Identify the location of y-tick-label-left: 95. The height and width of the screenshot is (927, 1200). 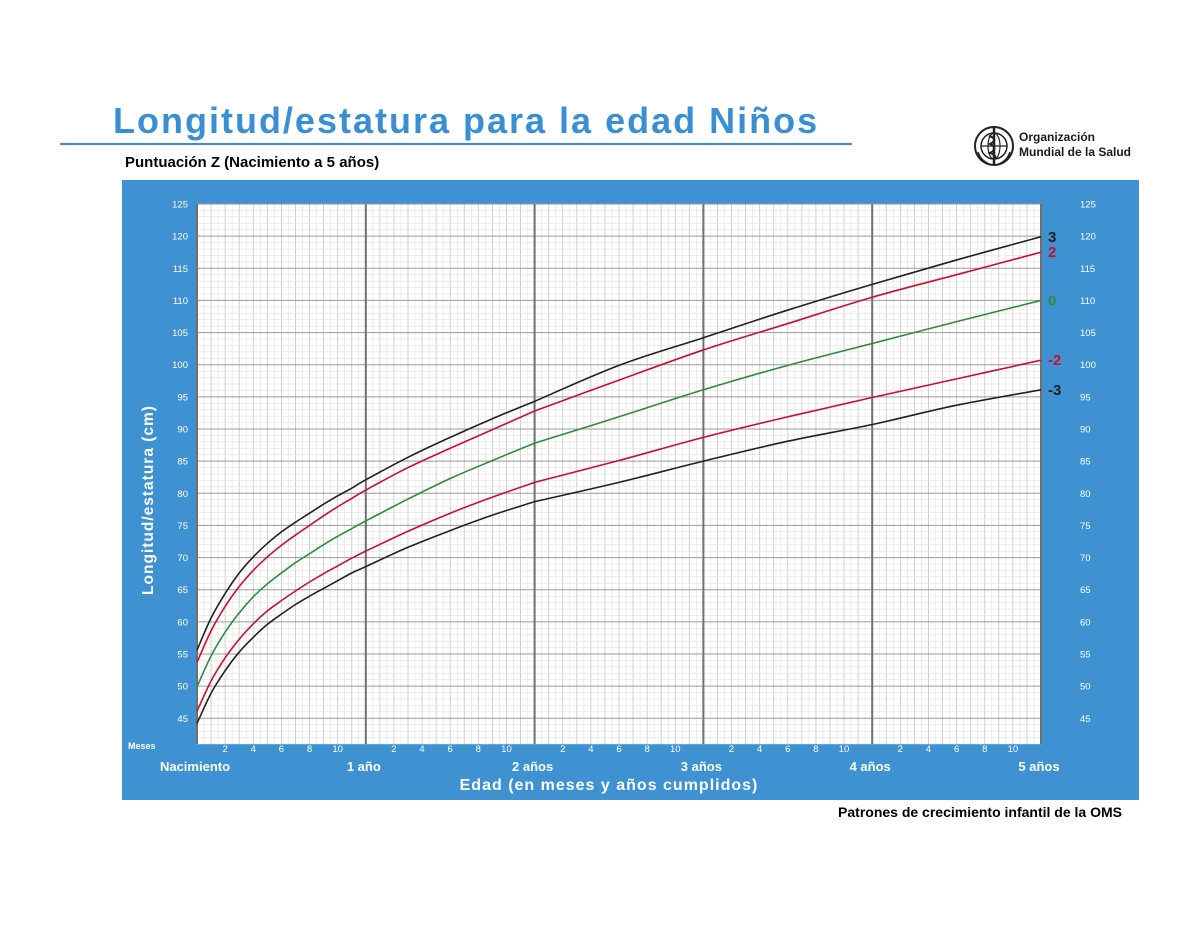
(182, 397).